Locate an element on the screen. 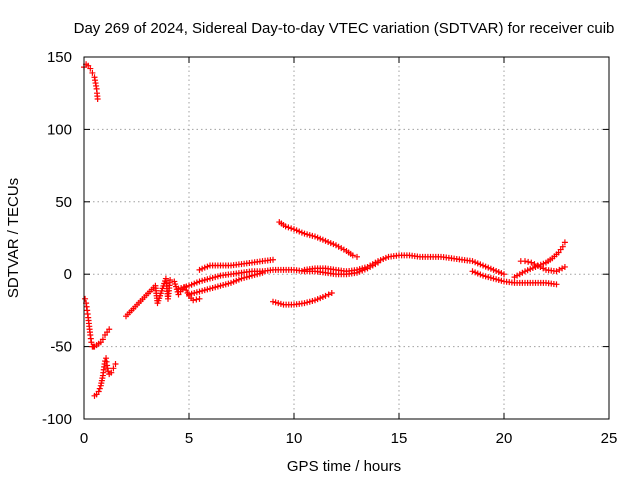  series-late-cluster is located at coordinates (542, 266).